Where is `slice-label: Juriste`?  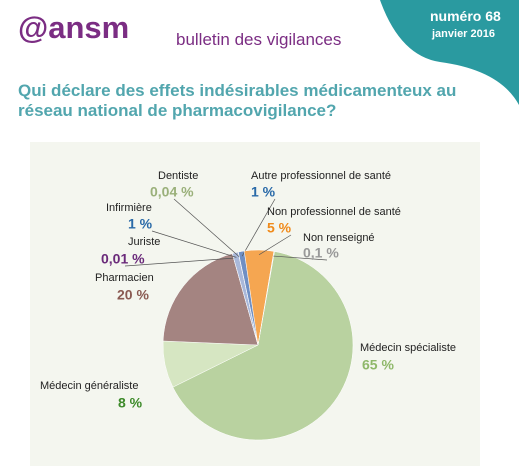
slice-label: Juriste is located at coordinates (144, 242).